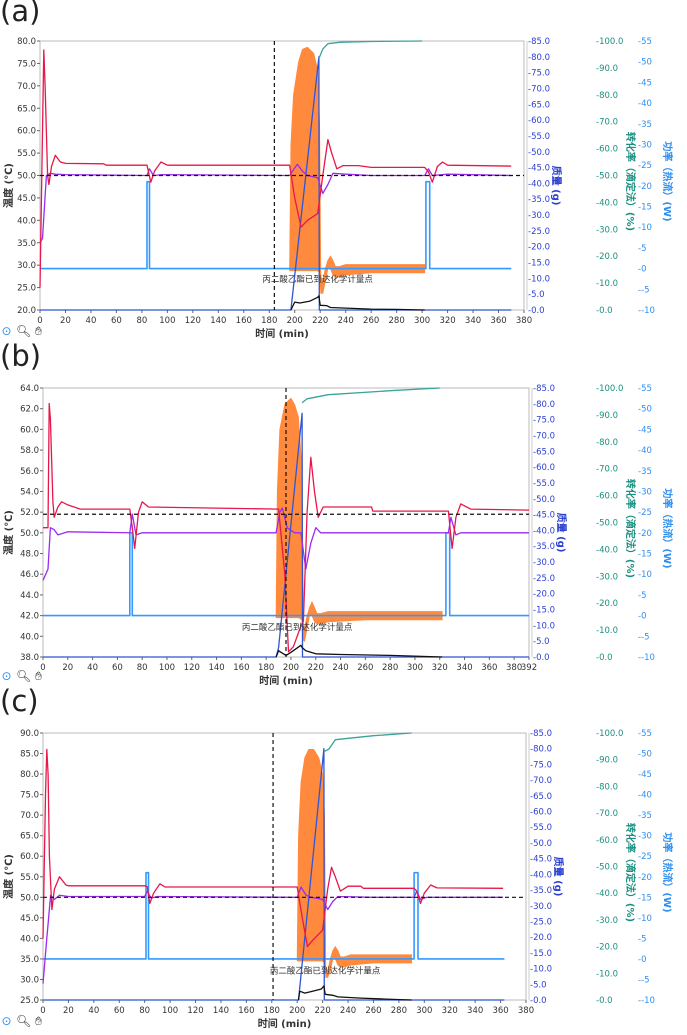 This screenshot has height=1035, width=687. Describe the element at coordinates (29, 734) in the screenshot. I see `y-tick-label: 90.0` at that location.